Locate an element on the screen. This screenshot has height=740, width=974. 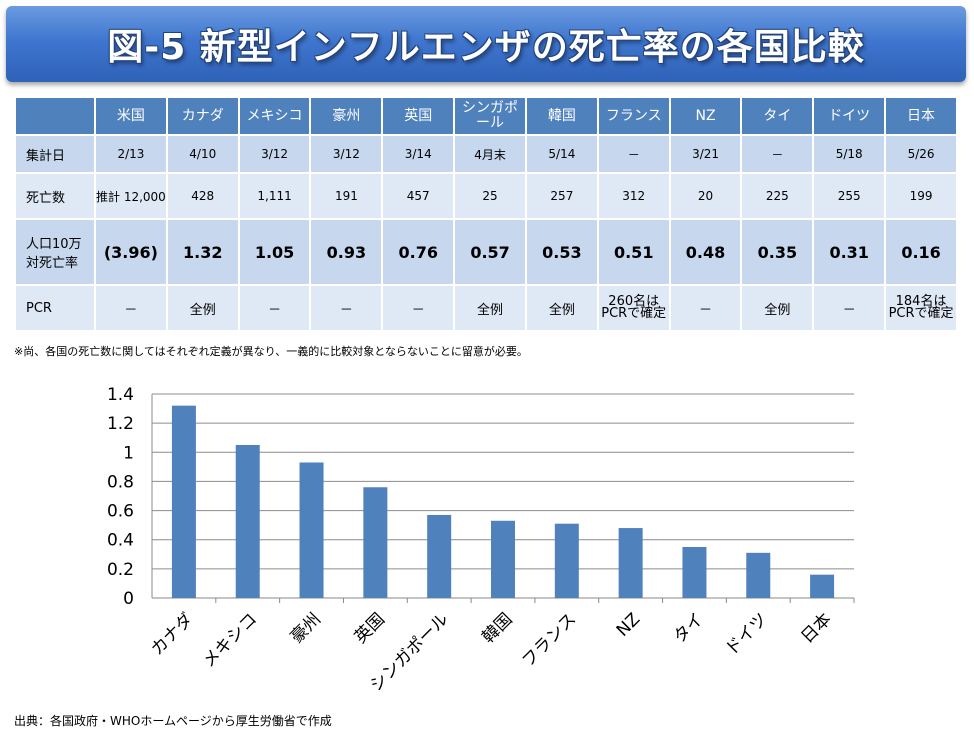
table-cell: 0.51 is located at coordinates (633, 252).